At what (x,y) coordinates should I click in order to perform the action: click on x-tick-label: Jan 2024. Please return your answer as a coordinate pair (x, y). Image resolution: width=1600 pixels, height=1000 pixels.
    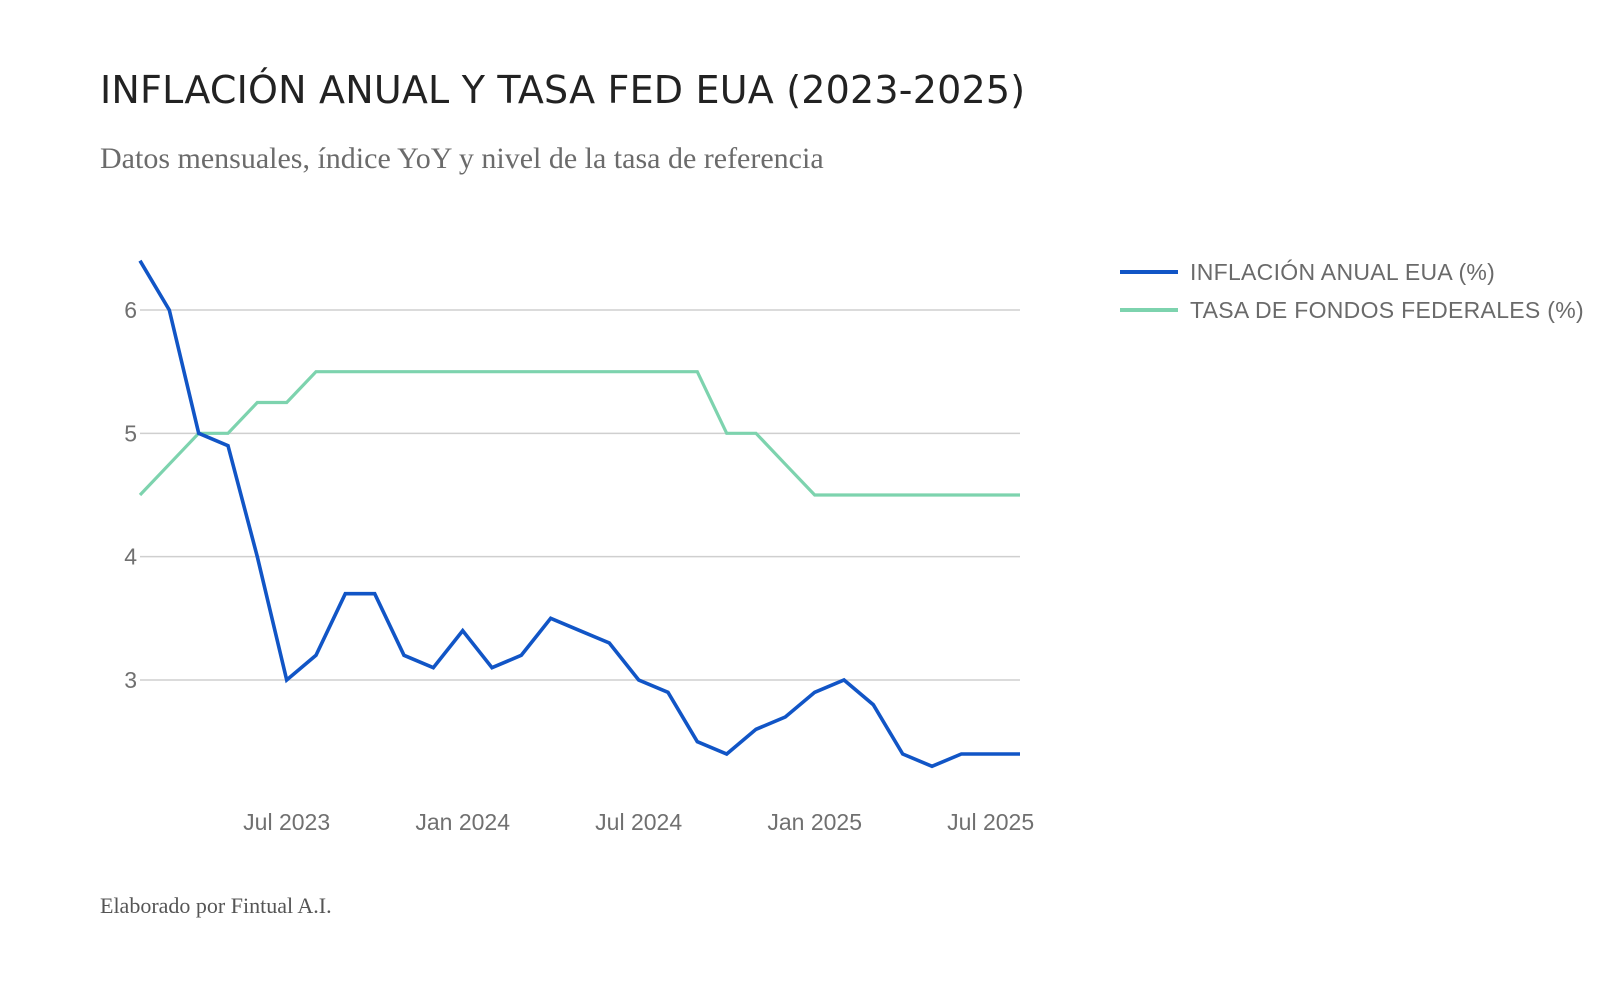
    Looking at the image, I should click on (462, 822).